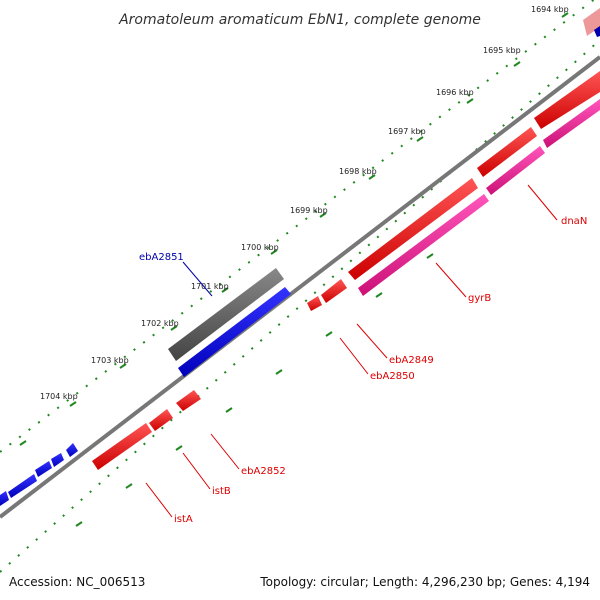 The height and width of the screenshot is (600, 600). What do you see at coordinates (550, 9) in the screenshot?
I see `kbp-label-1694: 1694 kbp` at bounding box center [550, 9].